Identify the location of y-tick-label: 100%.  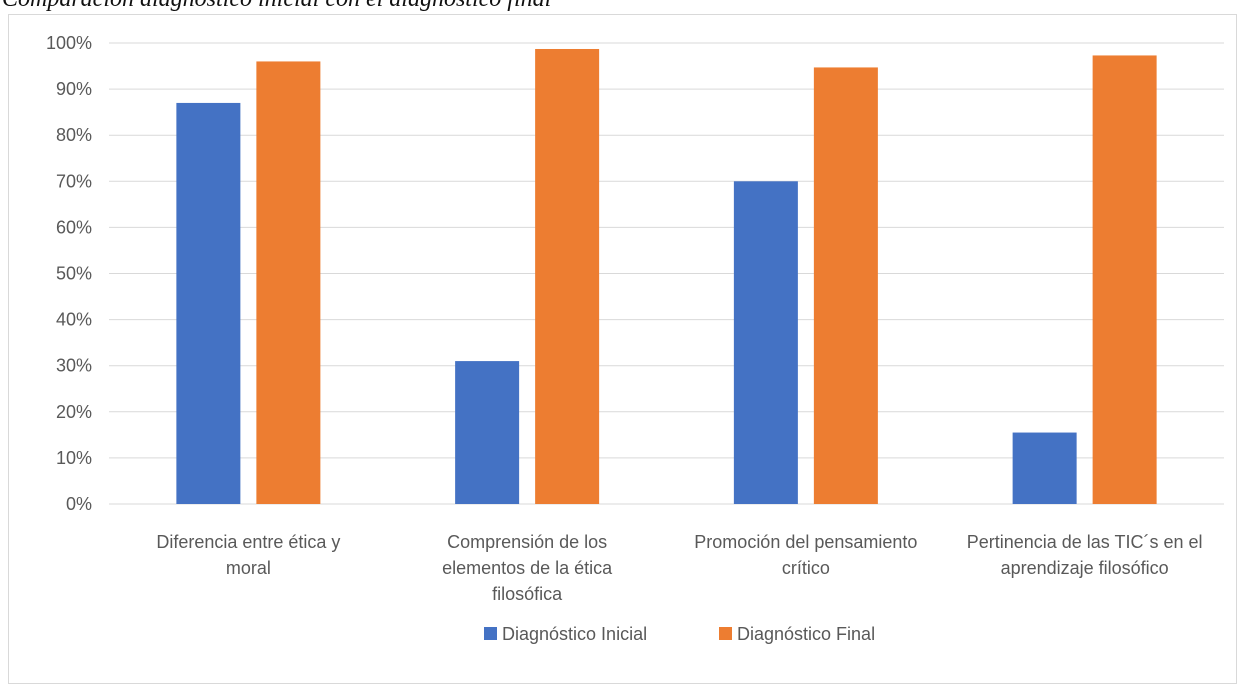
(69, 43).